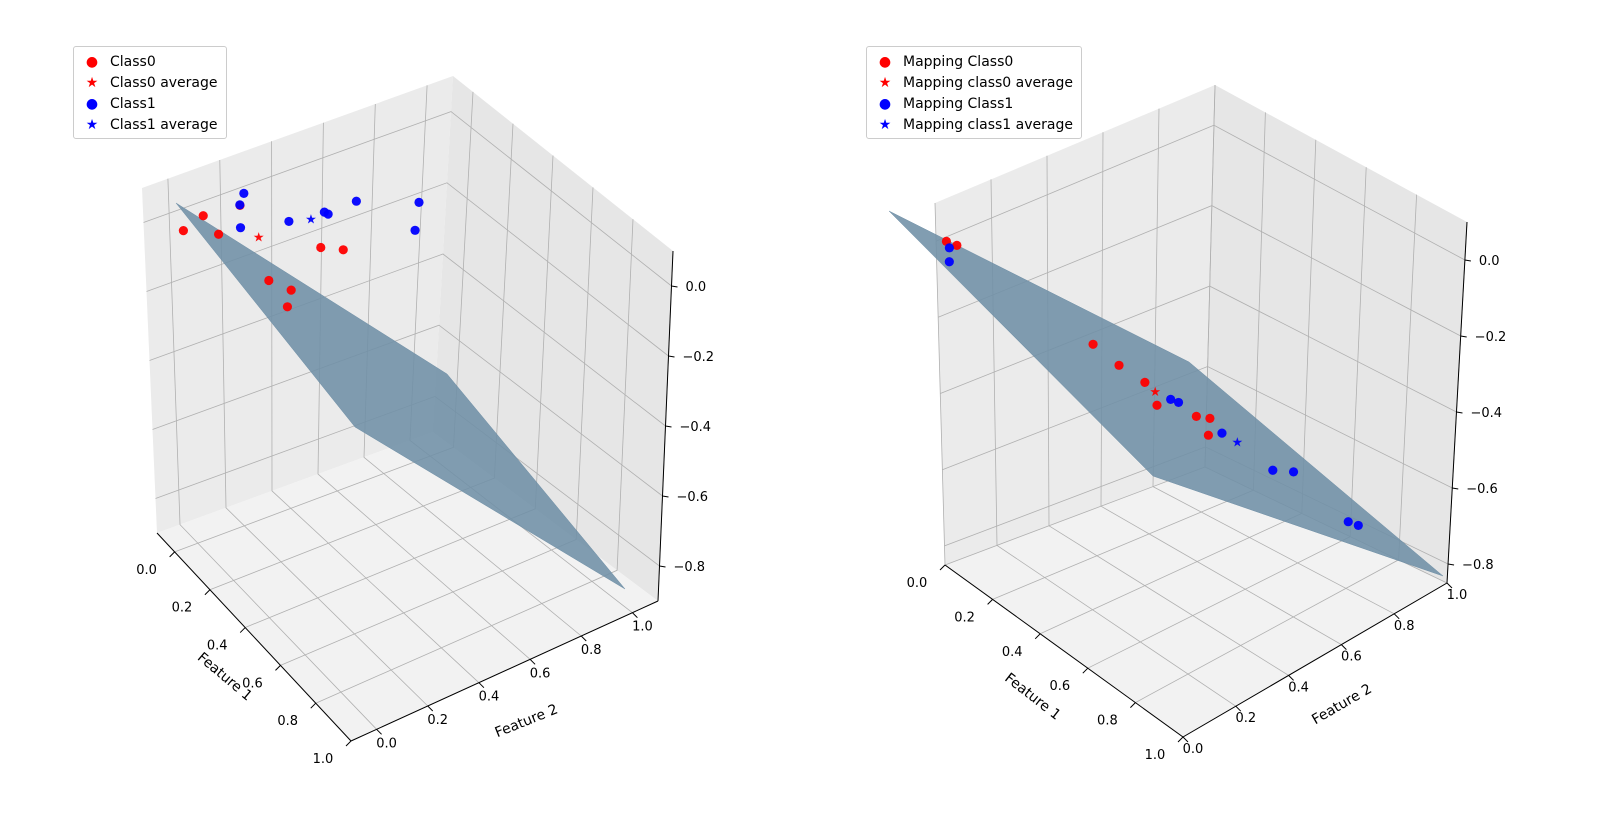  I want to click on x-tick-label: 0.2, so click(964, 617).